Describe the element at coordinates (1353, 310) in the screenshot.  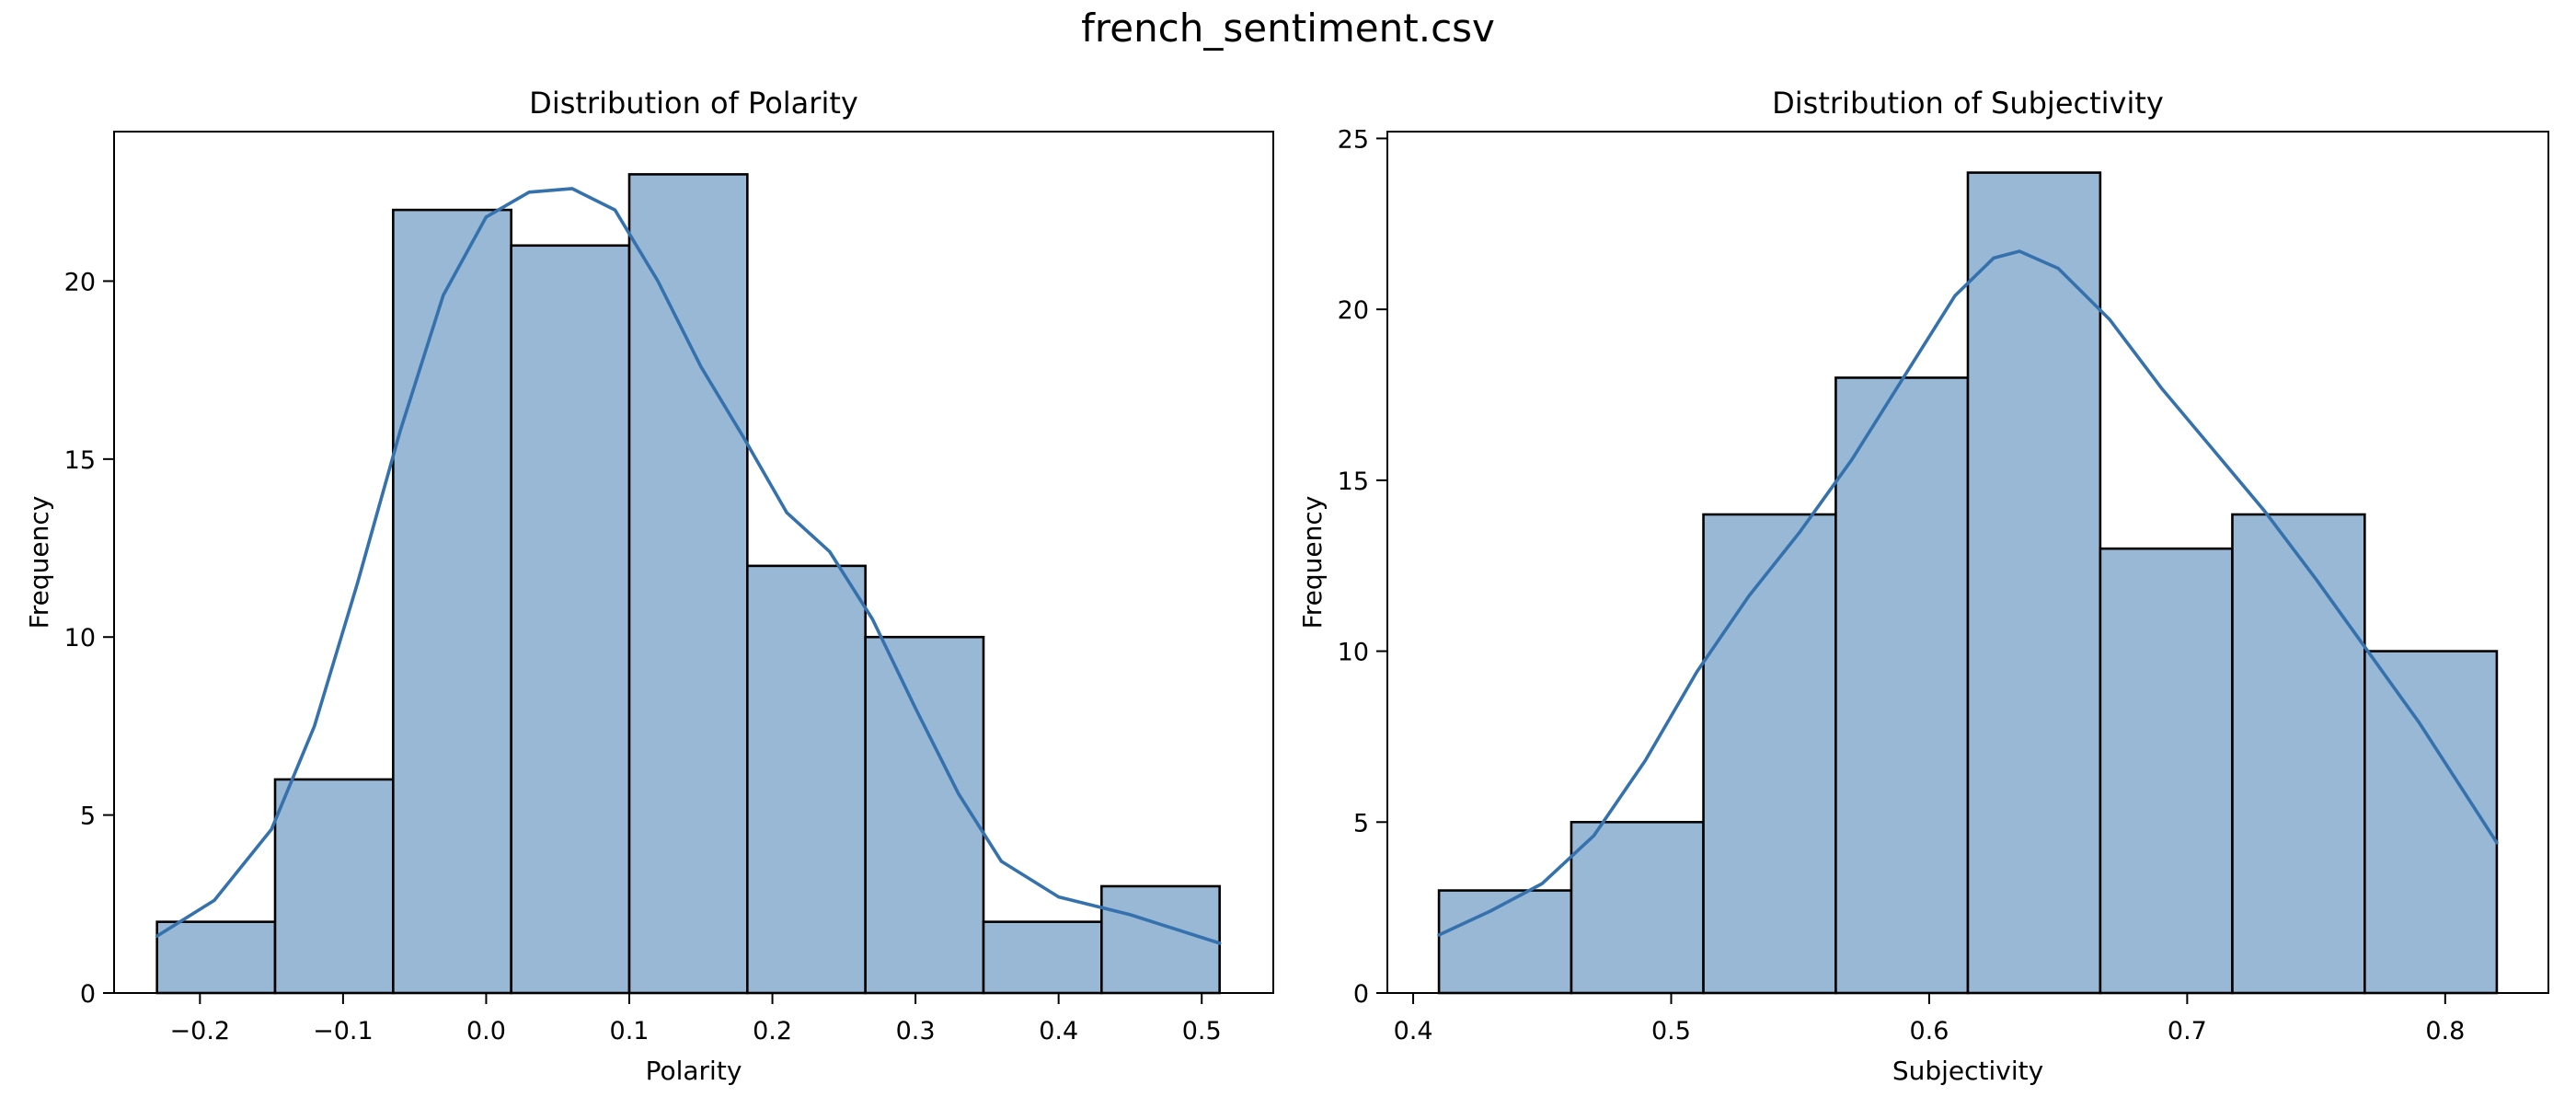
I see `chart2-y-tick-label: 20` at that location.